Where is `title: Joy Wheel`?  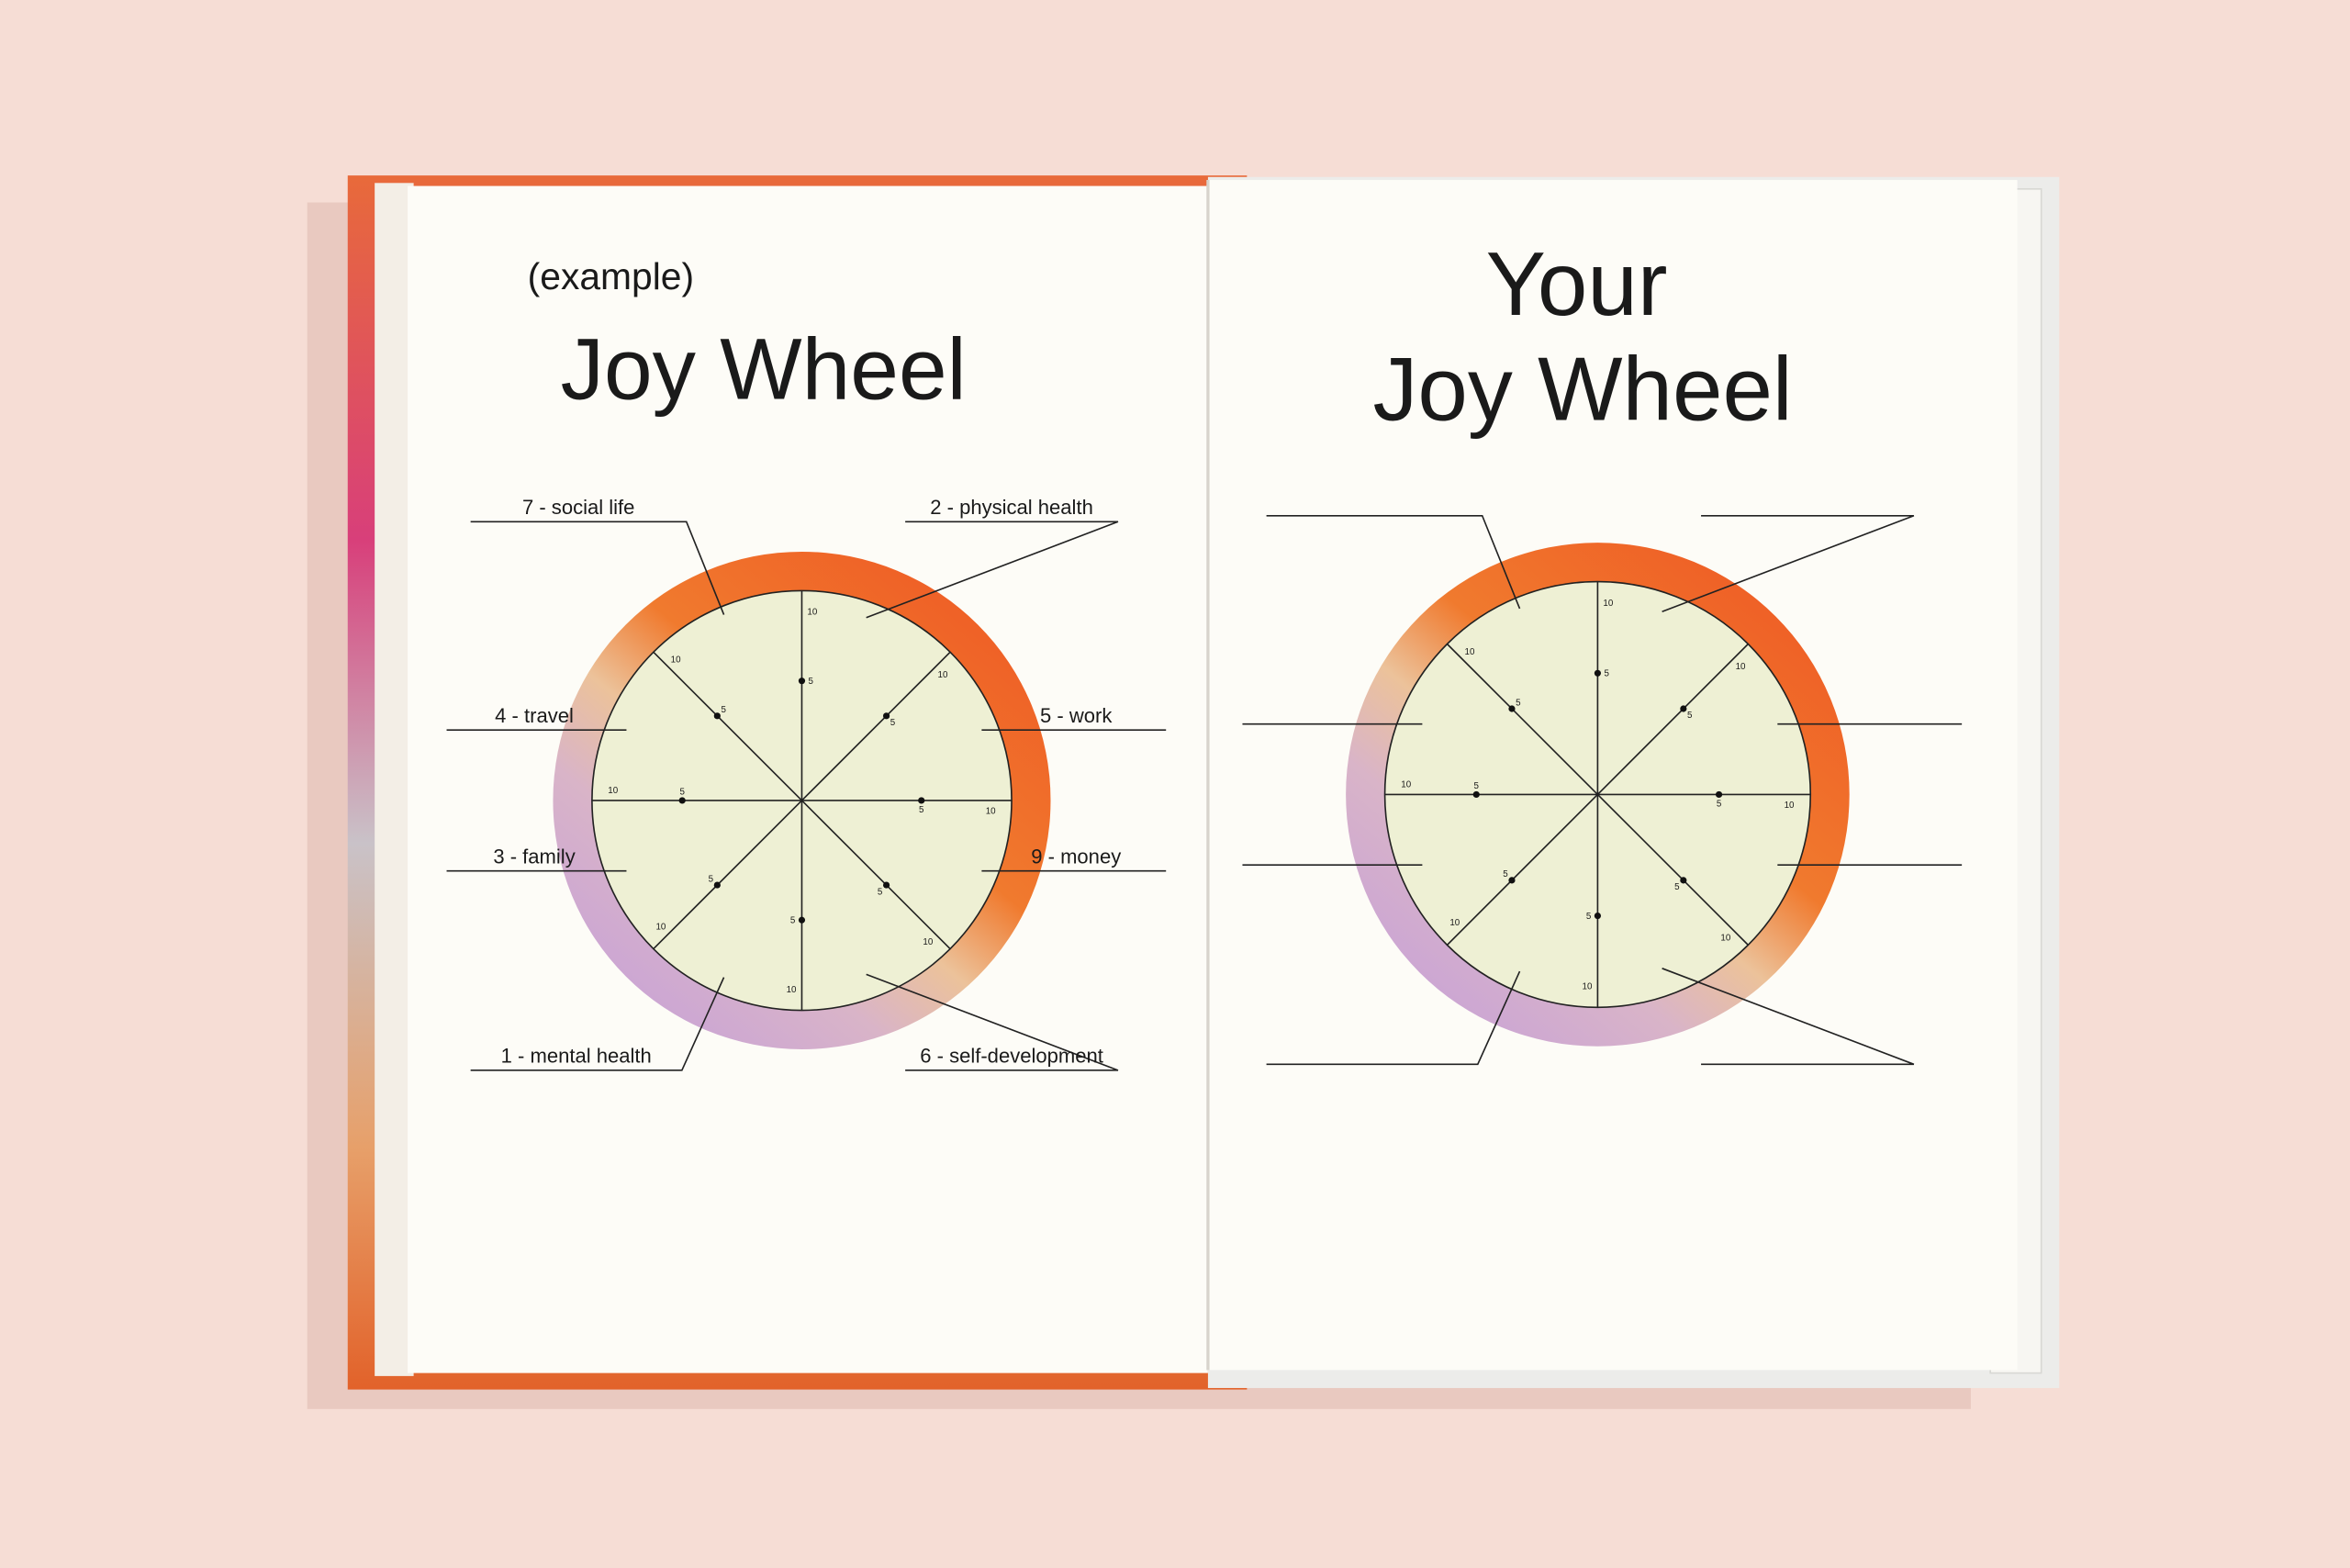
title: Joy Wheel is located at coordinates (764, 369).